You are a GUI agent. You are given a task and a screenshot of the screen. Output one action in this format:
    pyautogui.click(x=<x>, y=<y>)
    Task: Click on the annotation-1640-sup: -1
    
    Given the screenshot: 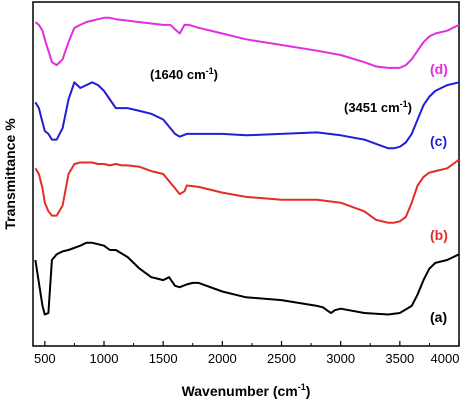 What is the action you would take?
    pyautogui.click(x=210, y=71)
    